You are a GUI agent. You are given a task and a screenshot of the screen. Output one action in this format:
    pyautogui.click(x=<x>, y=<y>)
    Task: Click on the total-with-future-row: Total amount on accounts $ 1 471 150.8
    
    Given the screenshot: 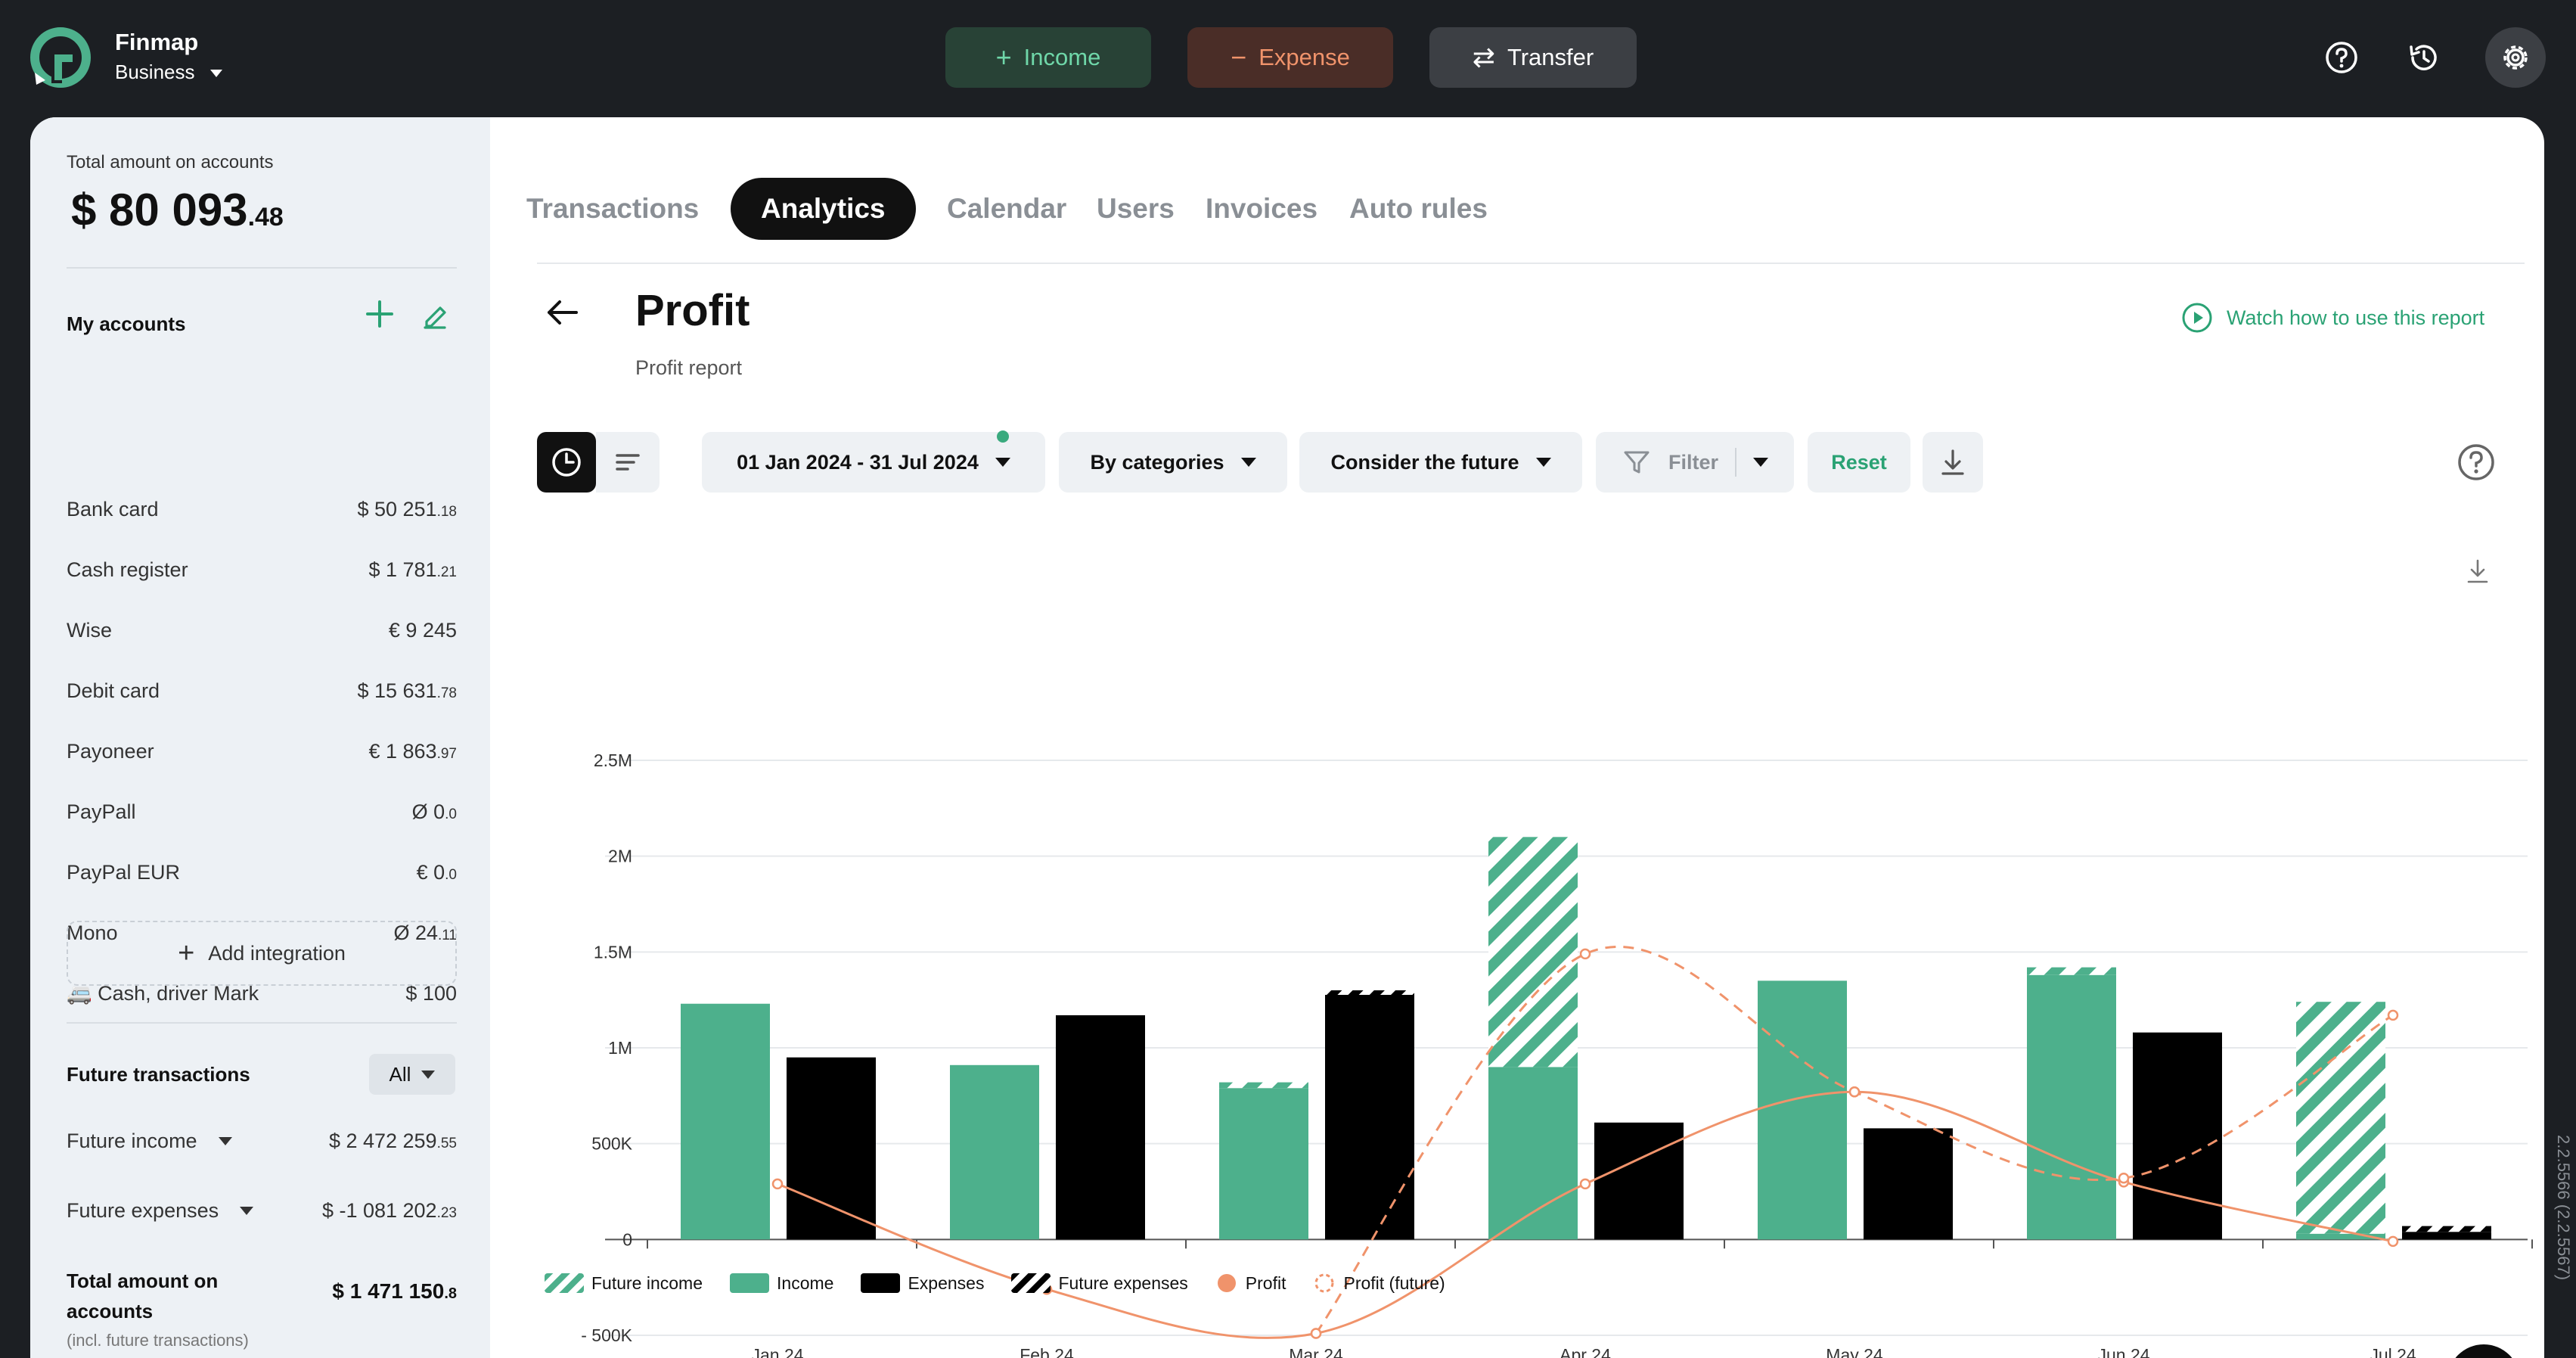 What is the action you would take?
    pyautogui.click(x=262, y=1296)
    